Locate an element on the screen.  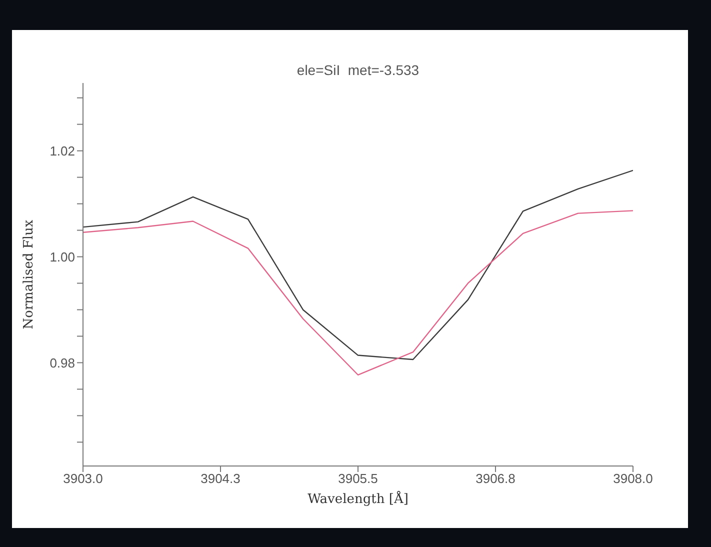
x-tick-label: 3906.8 is located at coordinates (496, 478).